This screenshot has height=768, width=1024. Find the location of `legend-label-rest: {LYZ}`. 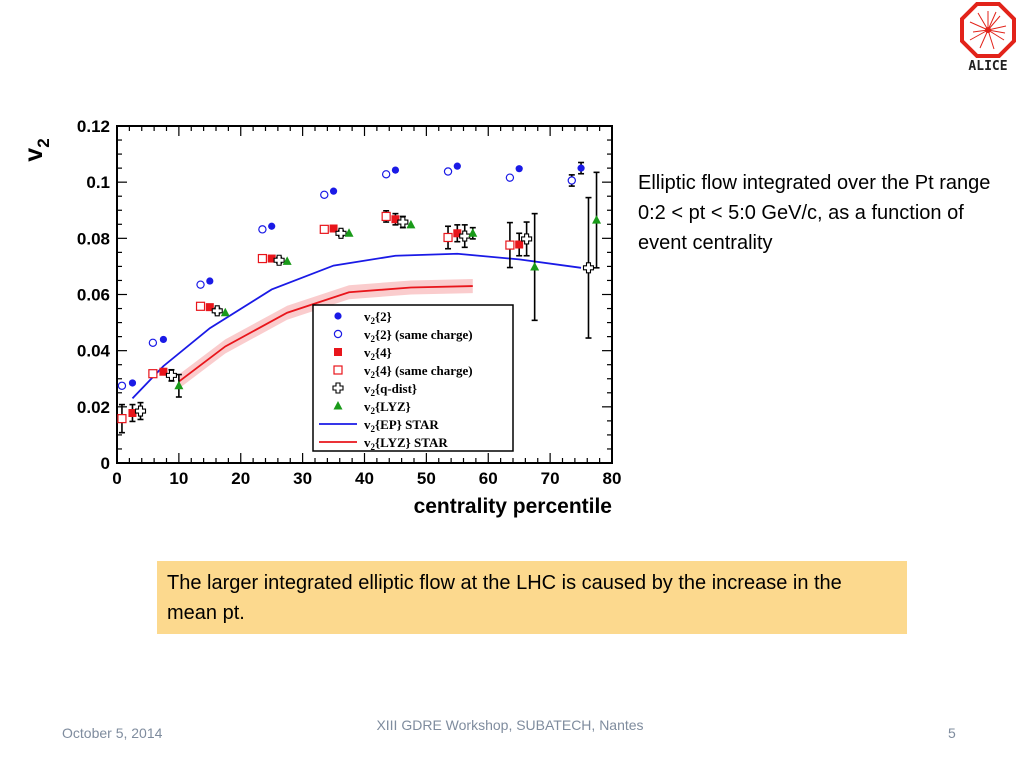

legend-label-rest: {LYZ} is located at coordinates (393, 406).